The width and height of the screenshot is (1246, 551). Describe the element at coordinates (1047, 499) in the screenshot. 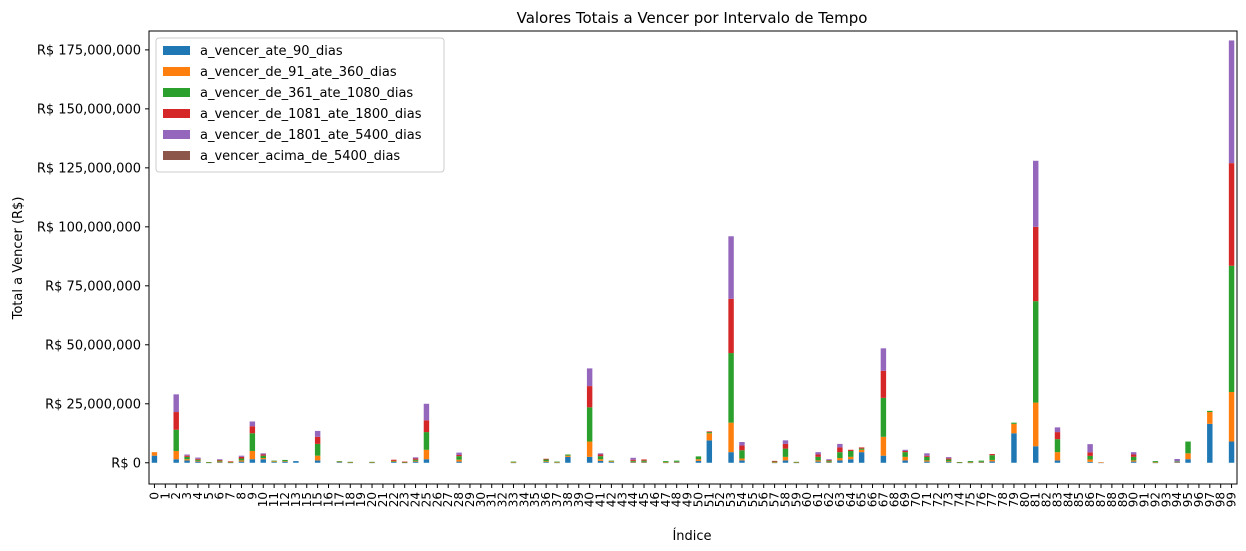

I see `x-tick-label: 82` at that location.